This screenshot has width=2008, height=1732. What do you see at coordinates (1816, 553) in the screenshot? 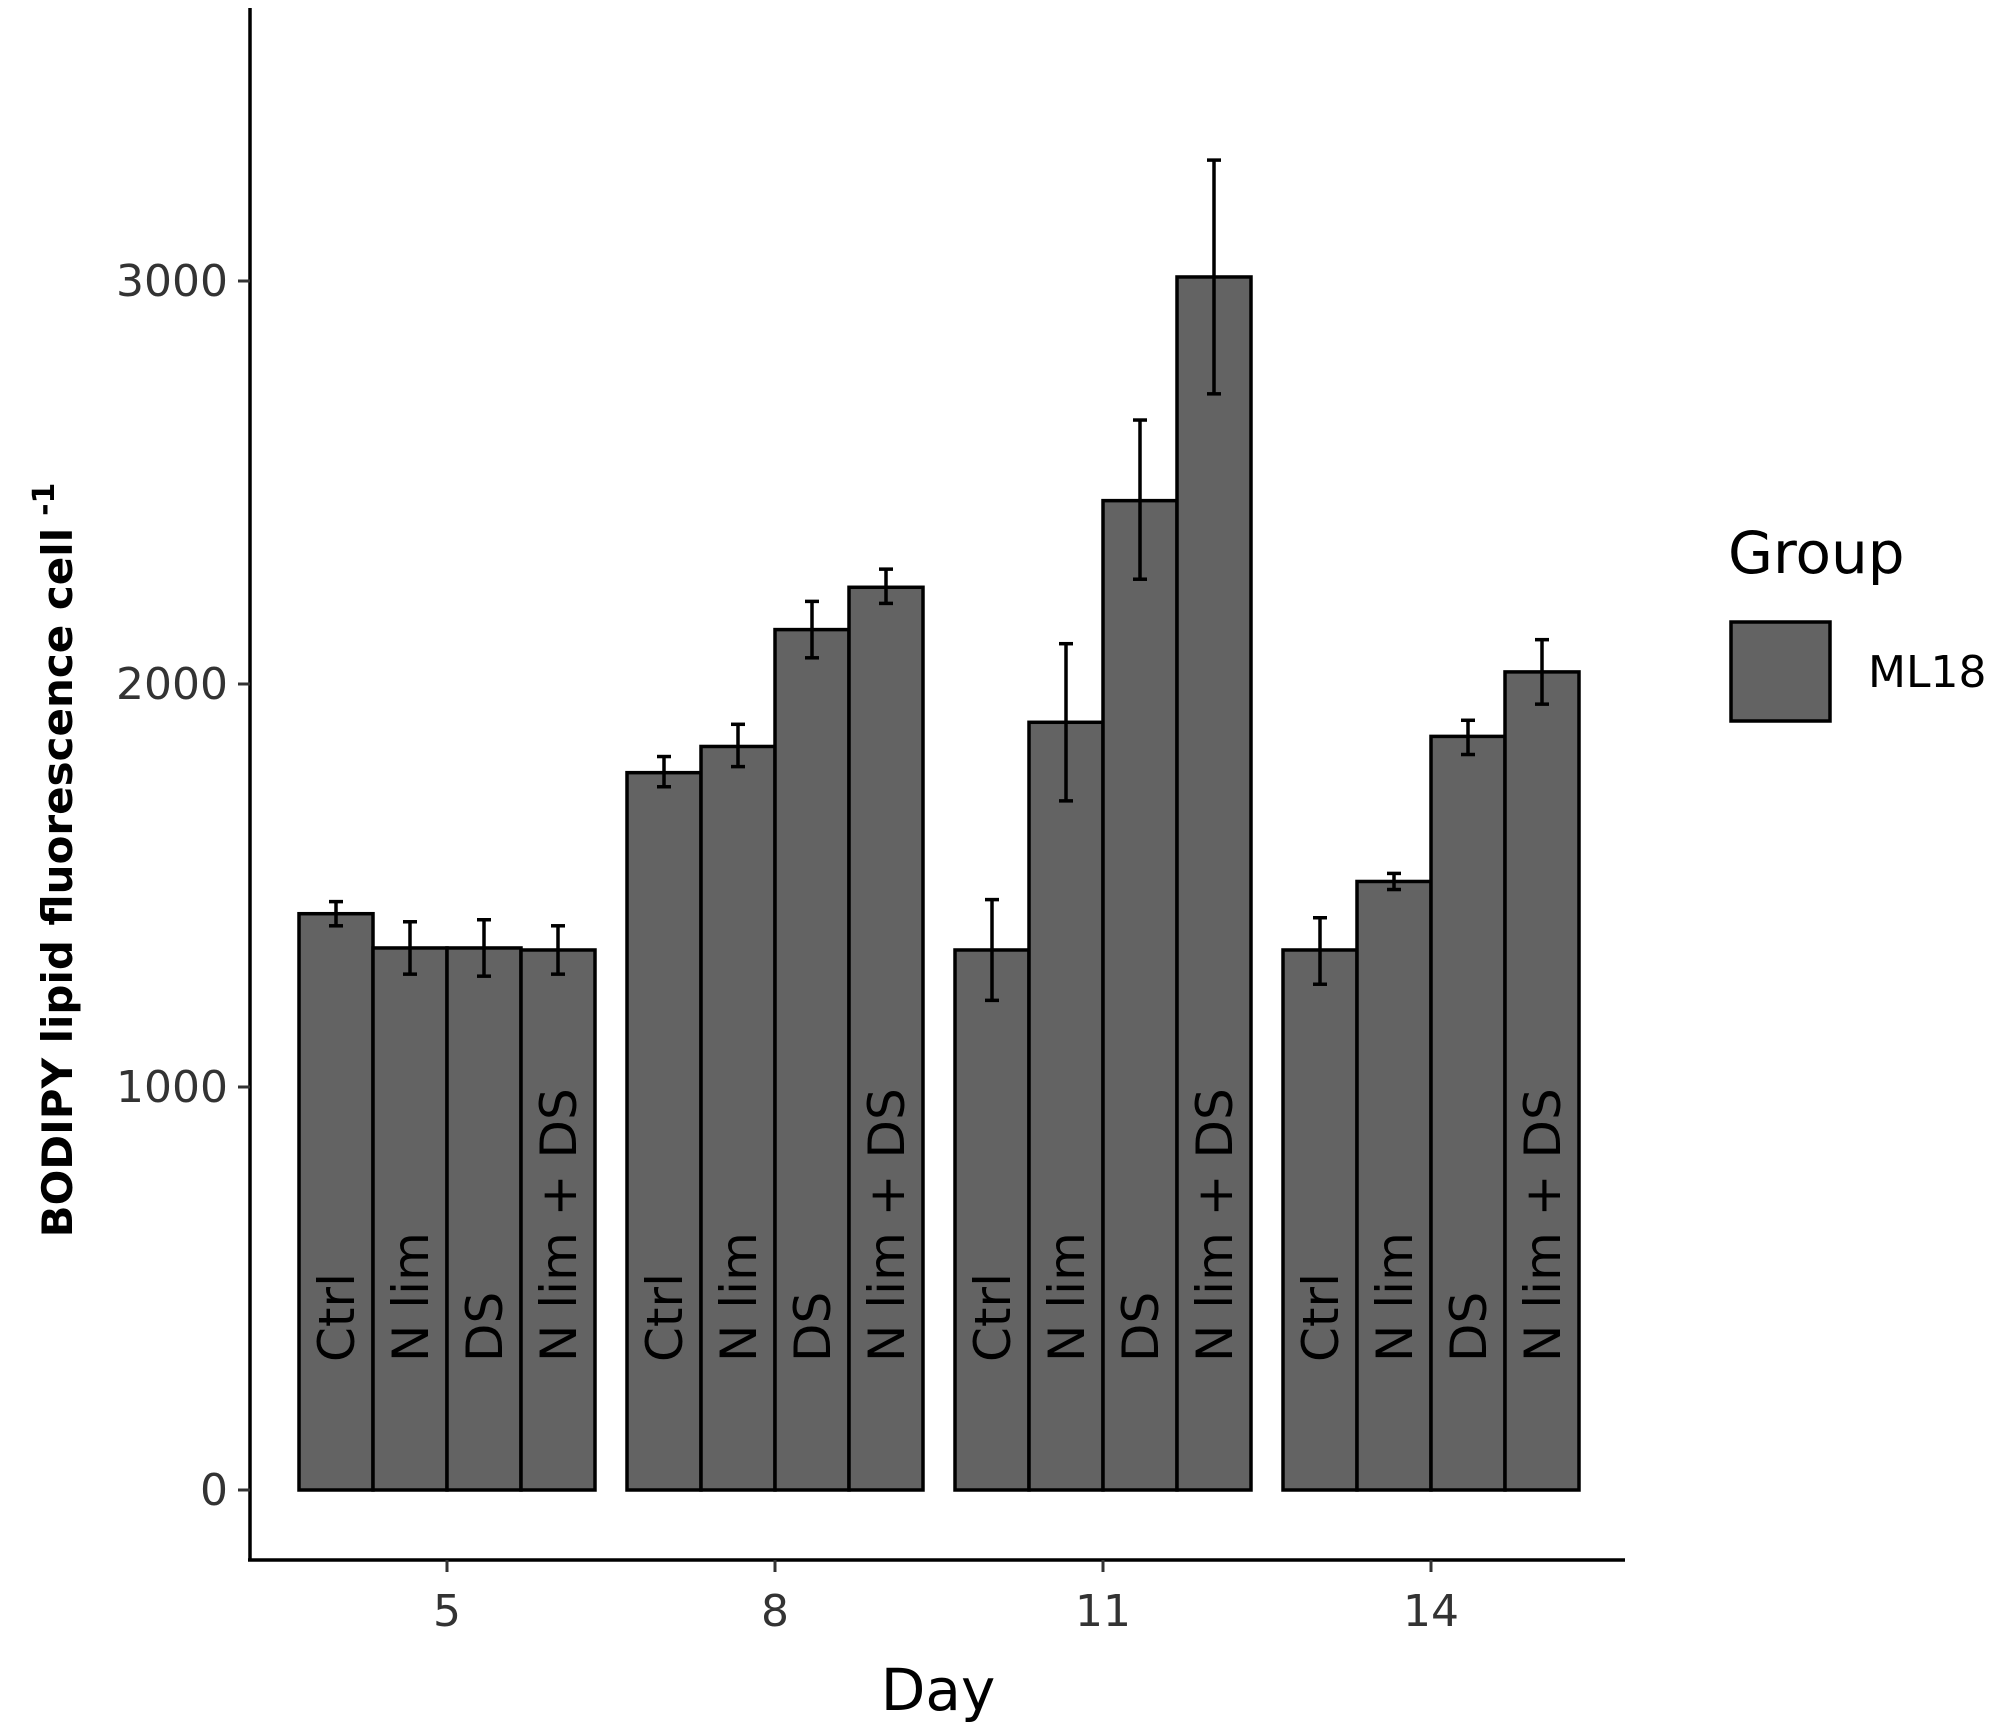
I see `legend-title: Group` at bounding box center [1816, 553].